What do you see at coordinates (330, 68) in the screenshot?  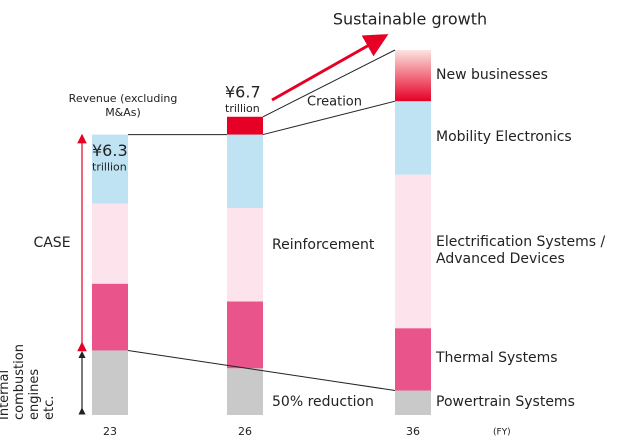 I see `growth-arrow` at bounding box center [330, 68].